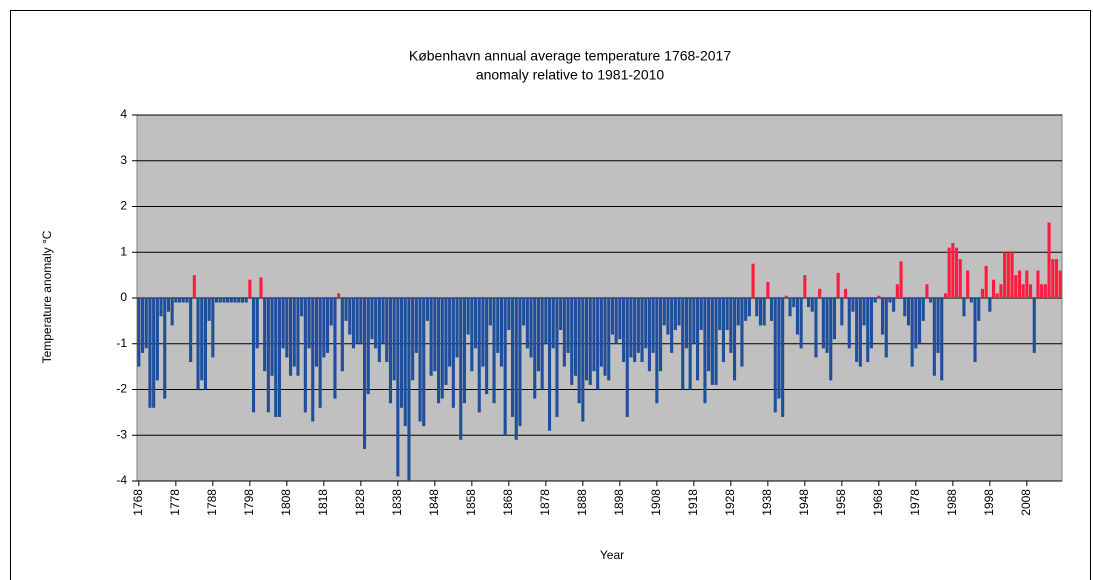 The height and width of the screenshot is (580, 1093). I want to click on y-tick-label: -3, so click(121, 434).